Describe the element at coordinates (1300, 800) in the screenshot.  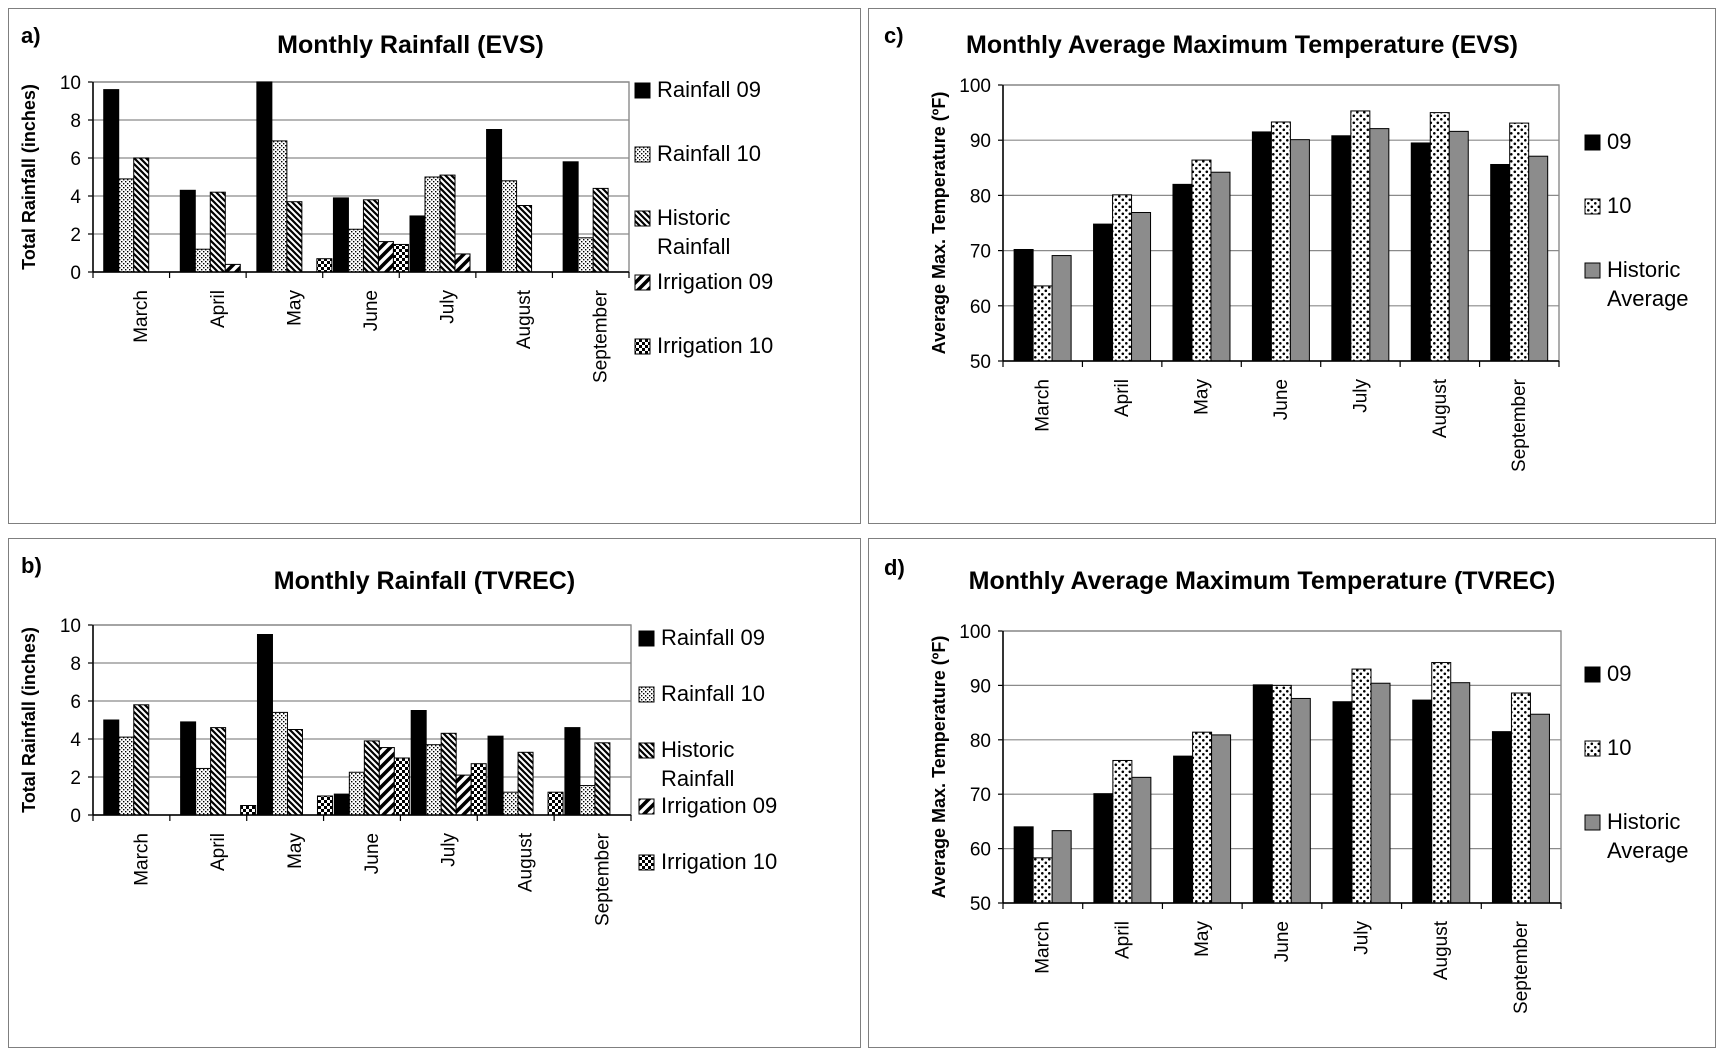
I see `bar-historic-average-june` at that location.